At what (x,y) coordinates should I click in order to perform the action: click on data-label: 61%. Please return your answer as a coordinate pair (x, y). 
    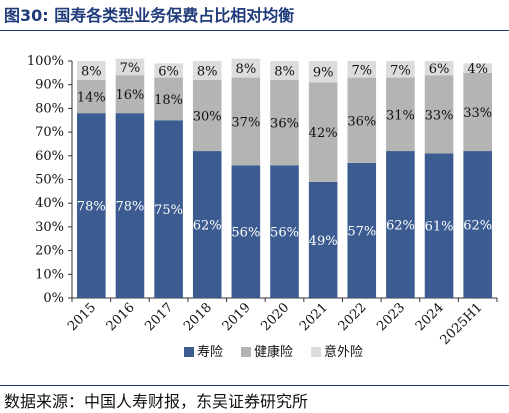
    Looking at the image, I should click on (439, 227).